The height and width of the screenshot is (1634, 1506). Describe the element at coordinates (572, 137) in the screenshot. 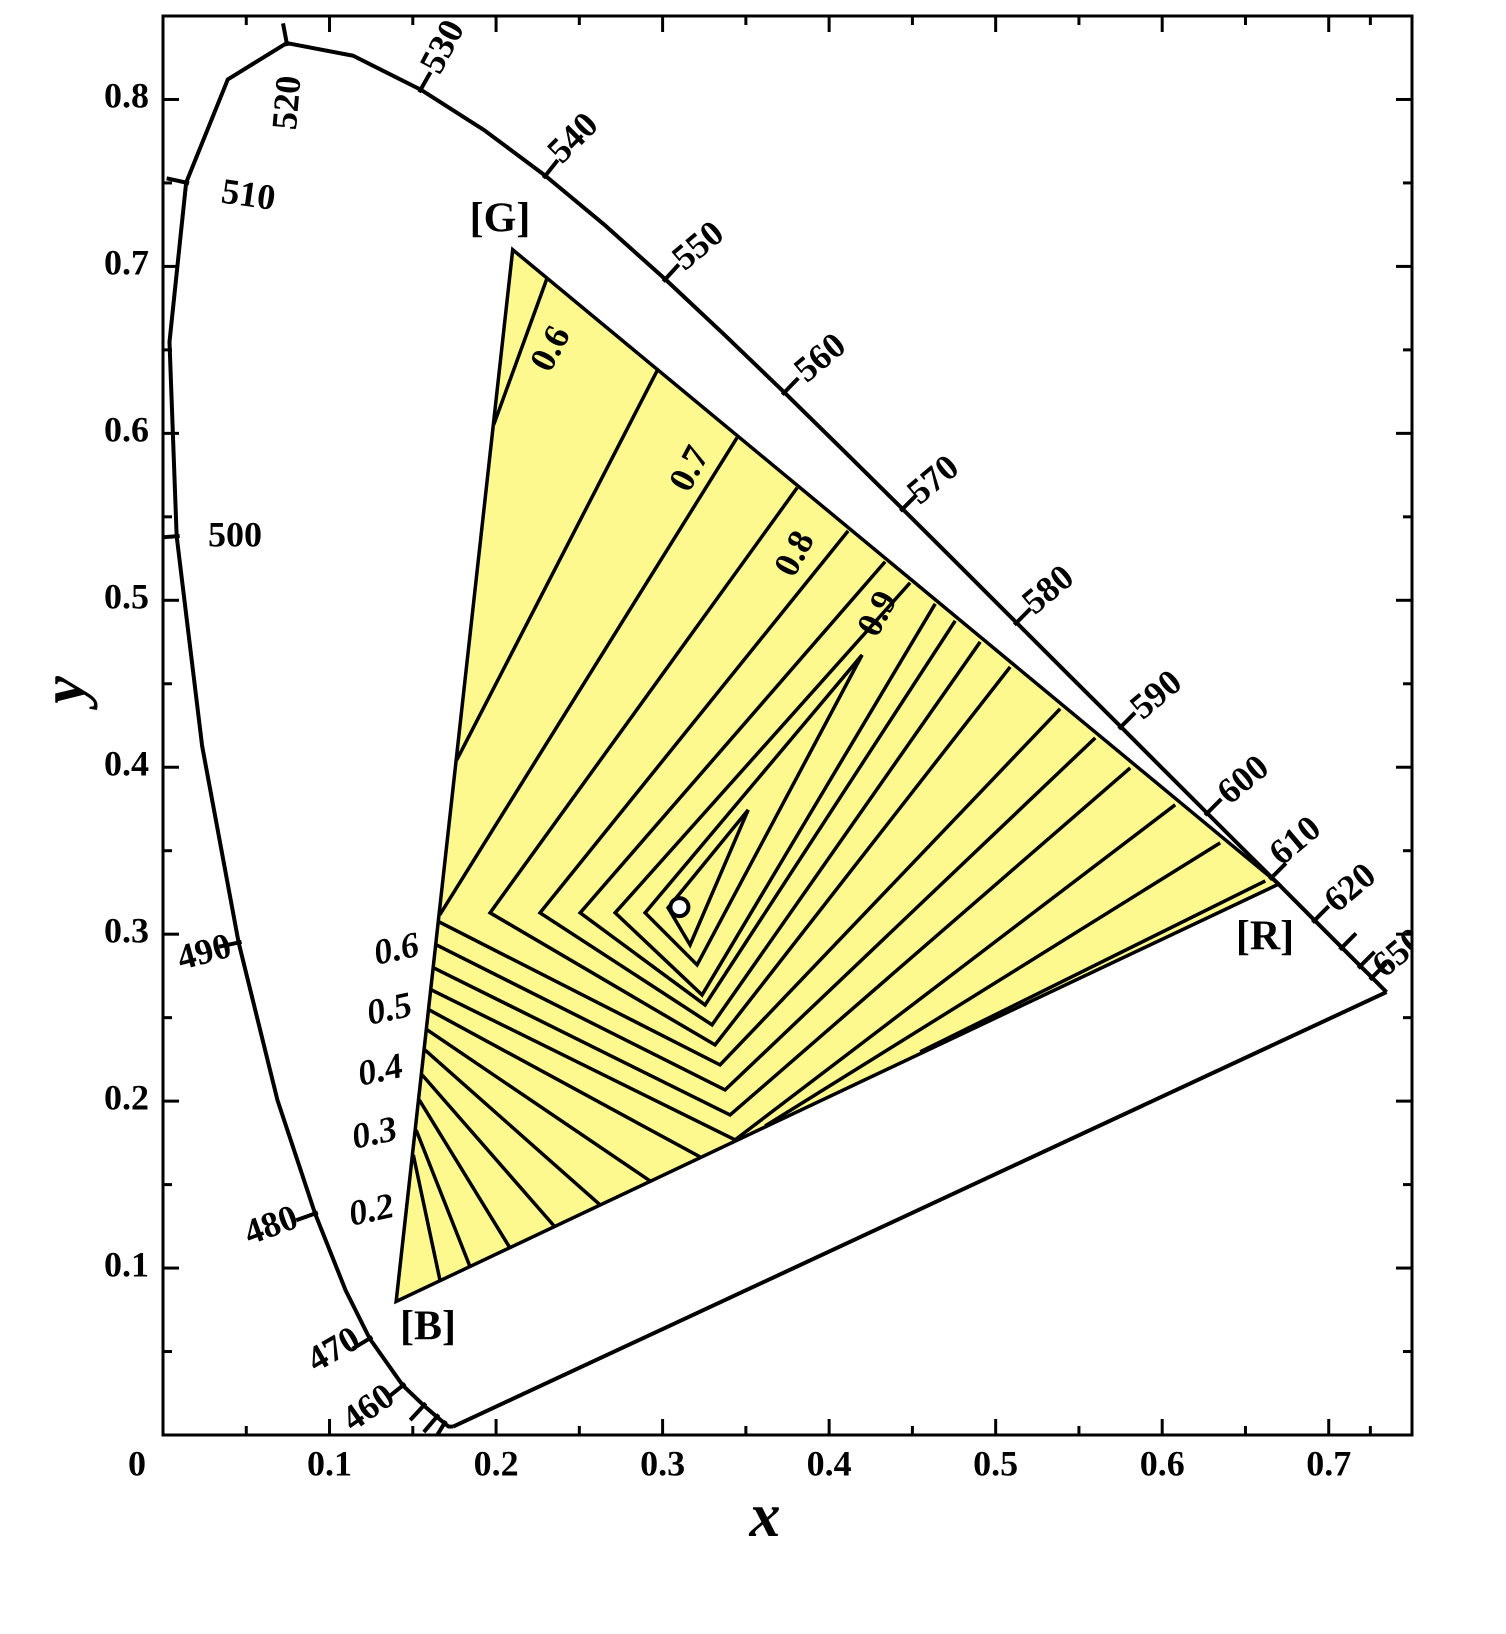

I see `wavelength-label: 540` at that location.